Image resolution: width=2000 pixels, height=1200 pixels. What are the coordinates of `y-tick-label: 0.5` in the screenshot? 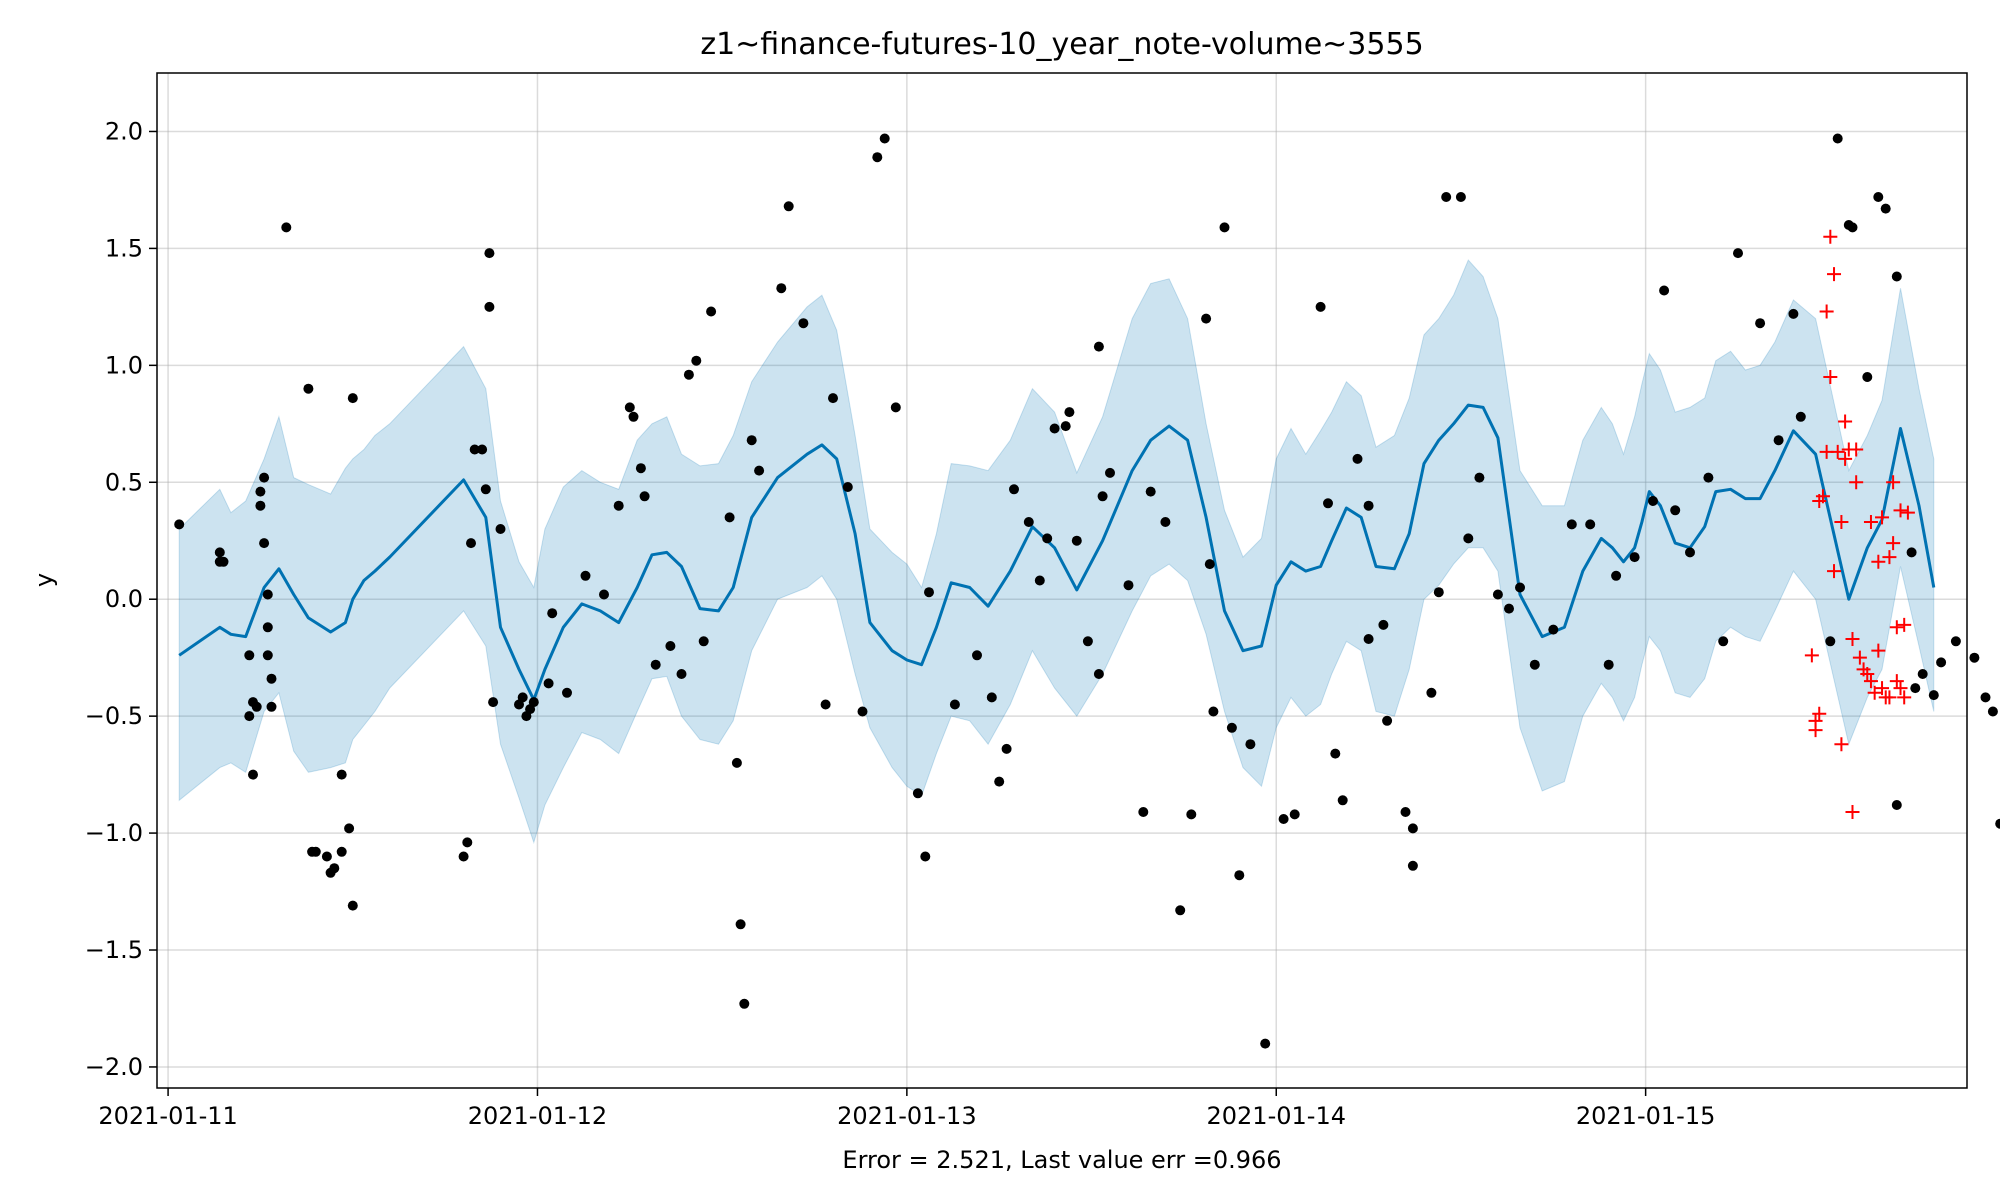 It's located at (124, 482).